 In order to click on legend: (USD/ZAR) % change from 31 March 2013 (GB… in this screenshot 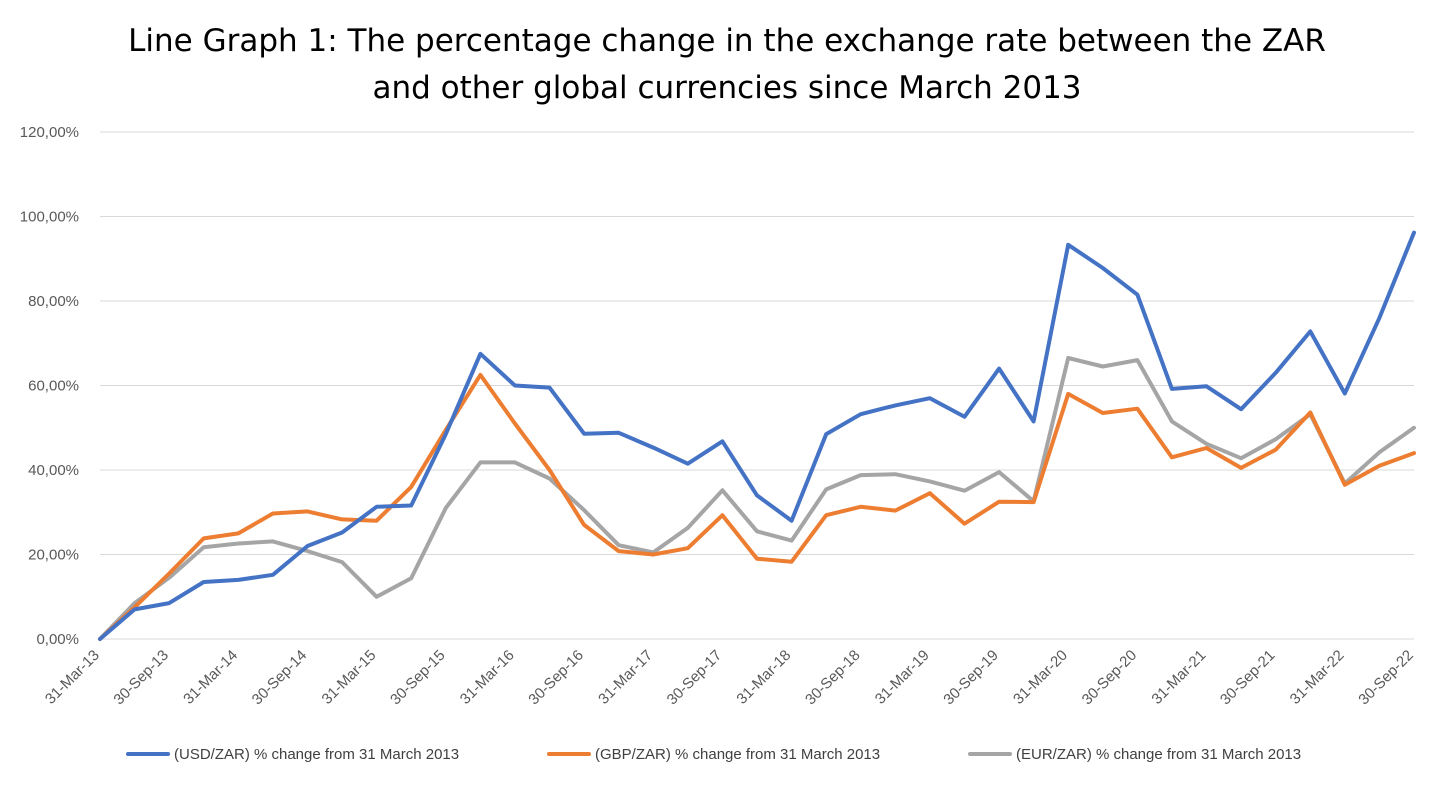, I will do `click(713, 754)`.